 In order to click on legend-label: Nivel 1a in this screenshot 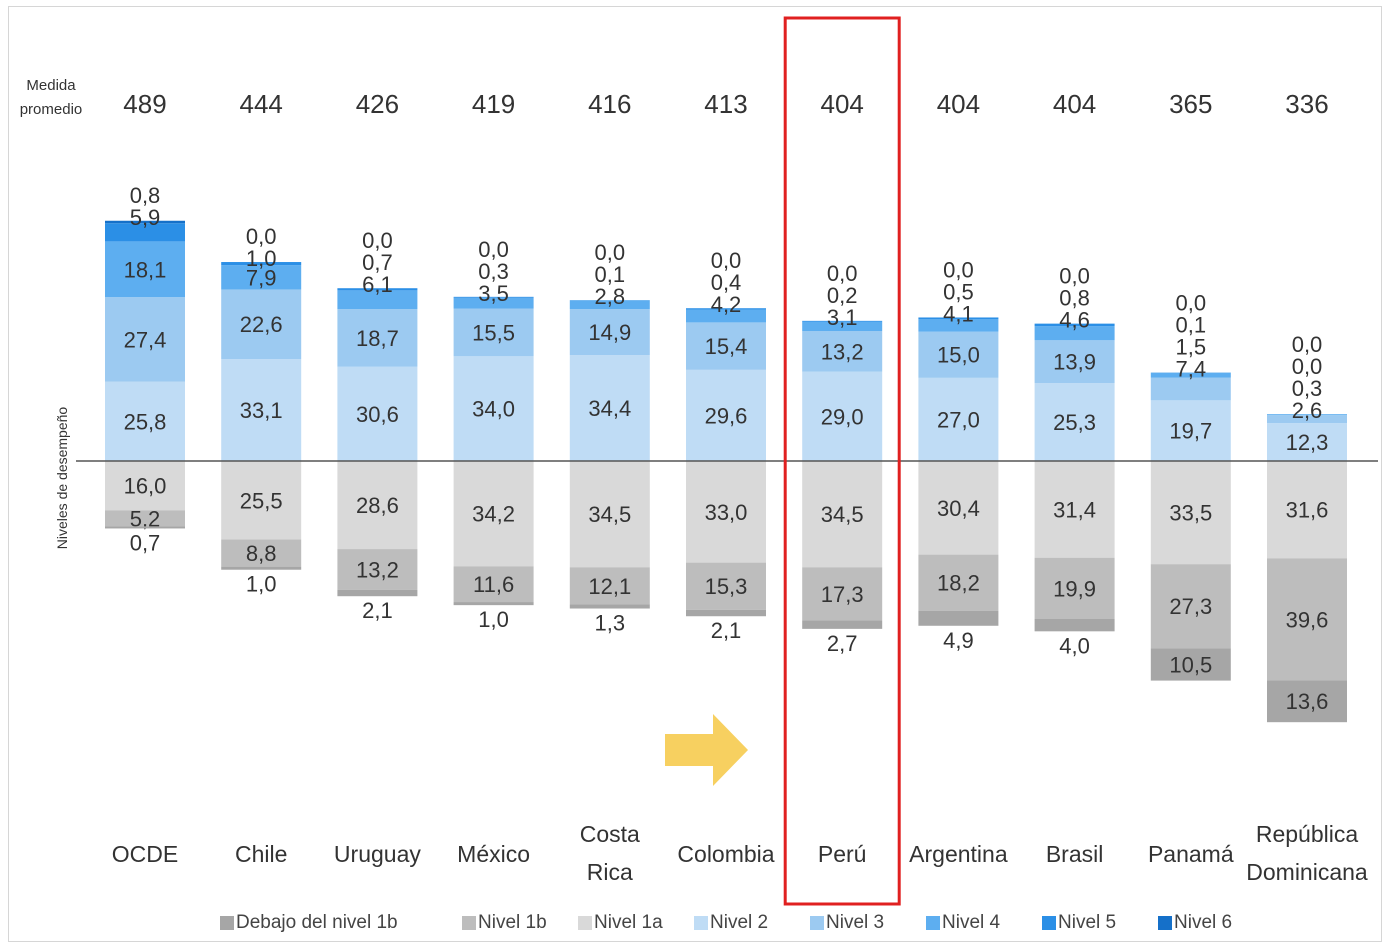, I will do `click(628, 922)`.